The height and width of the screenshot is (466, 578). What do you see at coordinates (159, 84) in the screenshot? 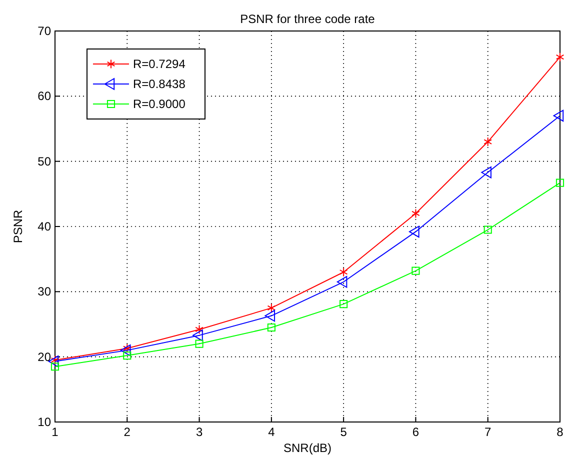
I see `legend-label: R=0.8438` at bounding box center [159, 84].